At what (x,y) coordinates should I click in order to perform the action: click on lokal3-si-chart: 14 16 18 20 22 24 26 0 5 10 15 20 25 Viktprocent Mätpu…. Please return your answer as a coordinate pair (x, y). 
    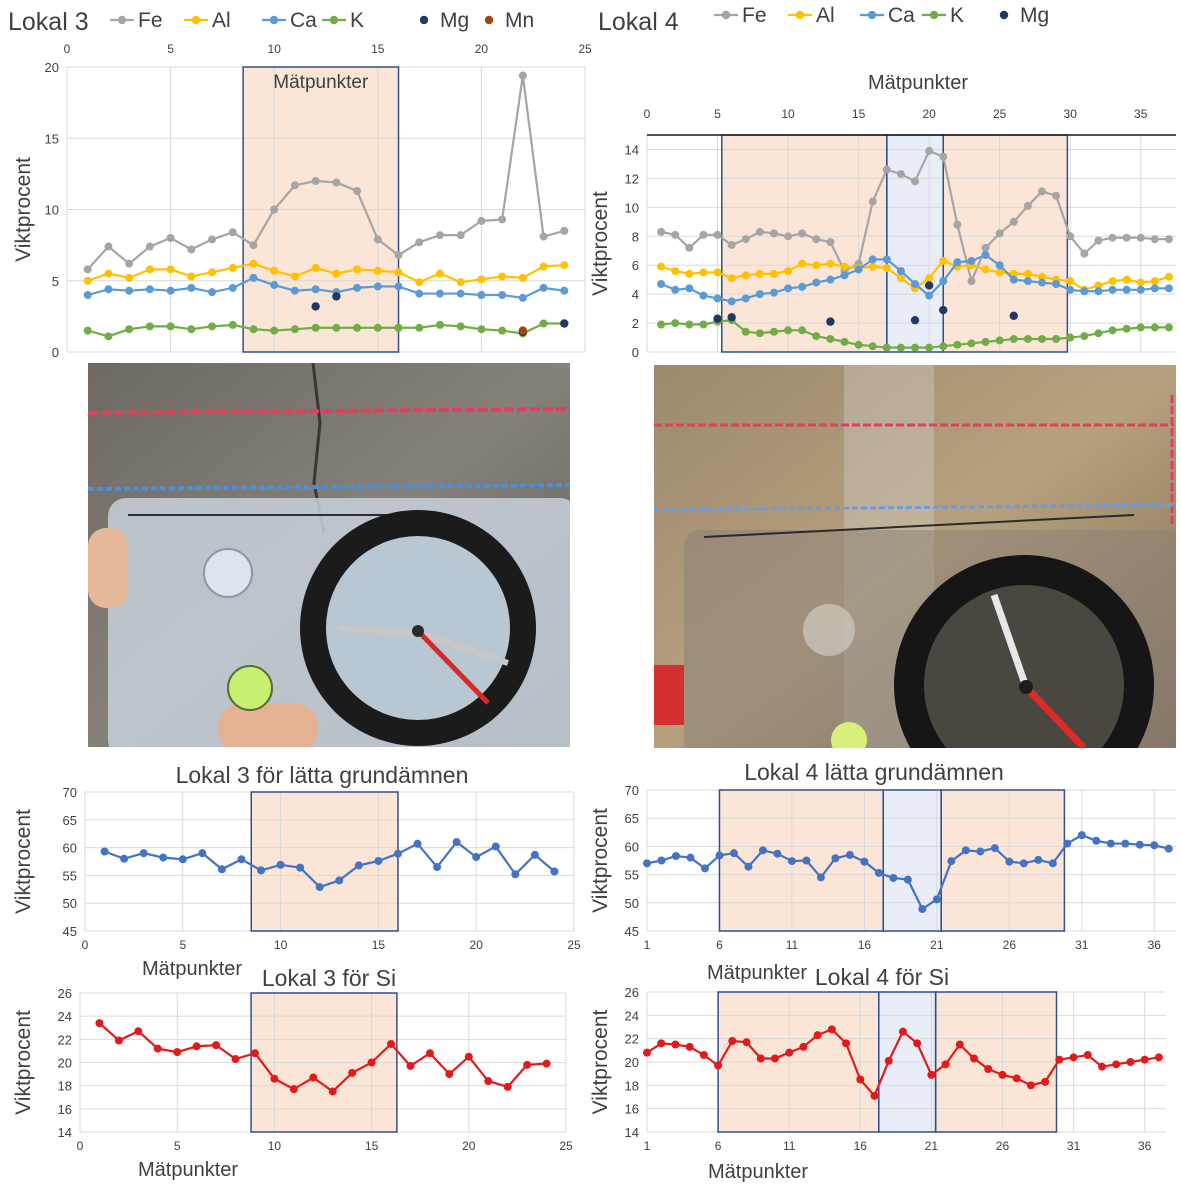
    Looking at the image, I should click on (292, 1073).